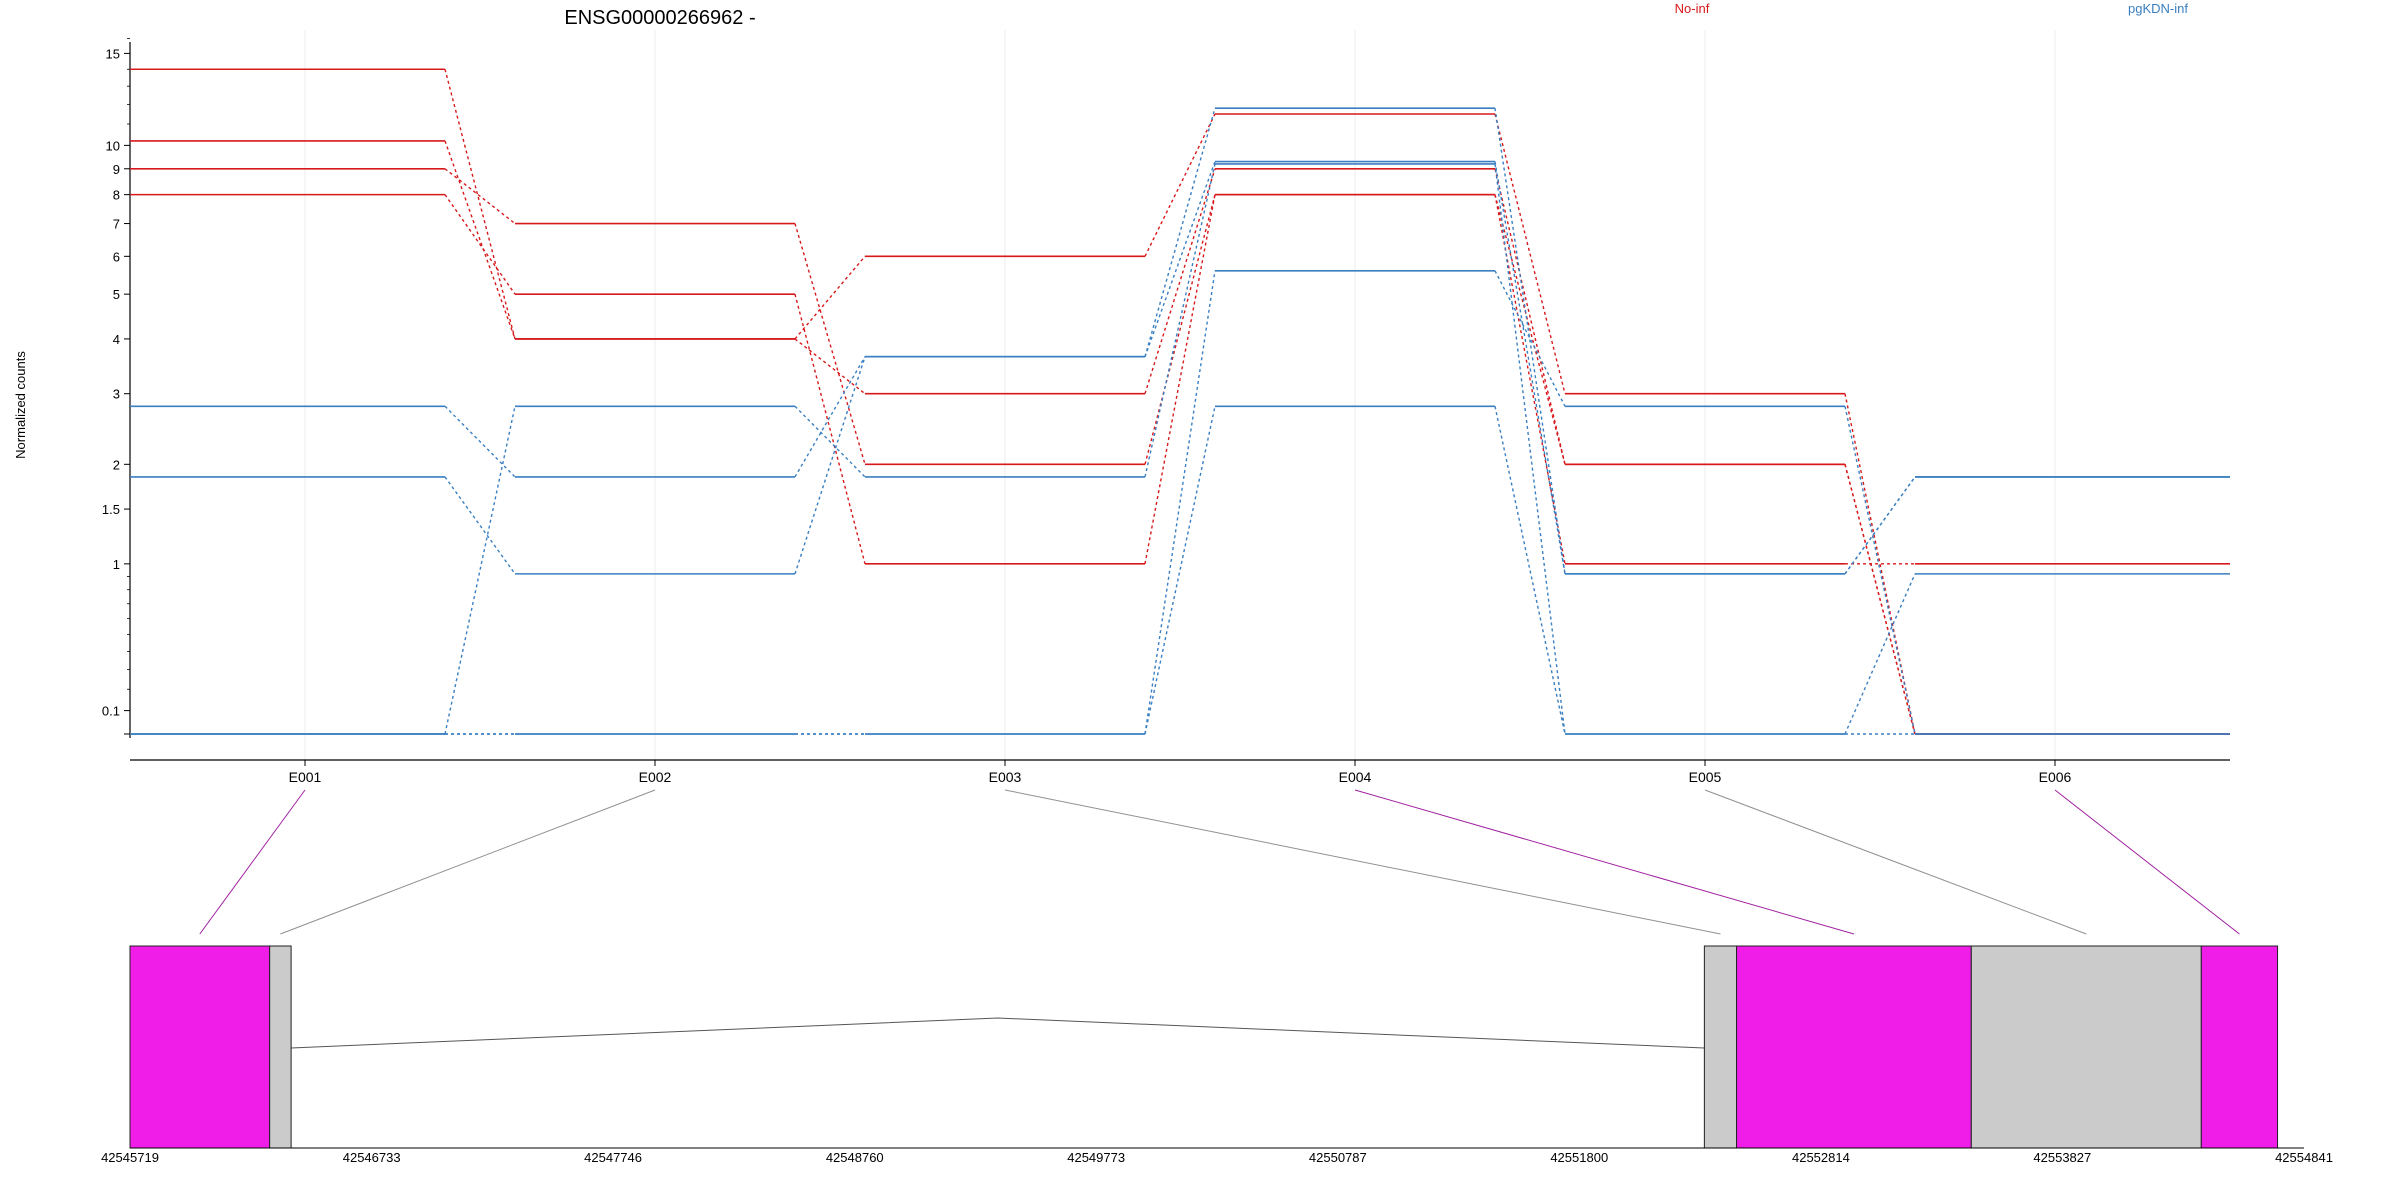 The height and width of the screenshot is (1200, 2400). Describe the element at coordinates (2304, 1157) in the screenshot. I see `genome-coordinate-label: 42554841` at that location.